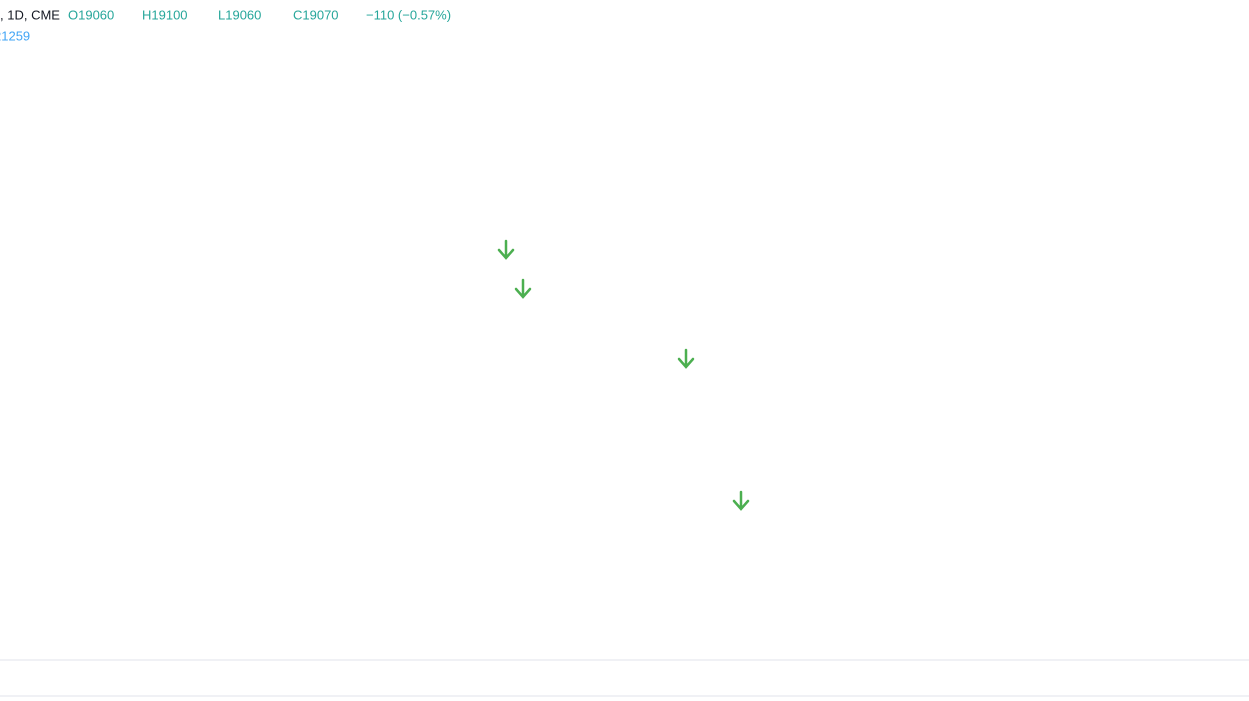  What do you see at coordinates (623, 375) in the screenshot?
I see `arrows` at bounding box center [623, 375].